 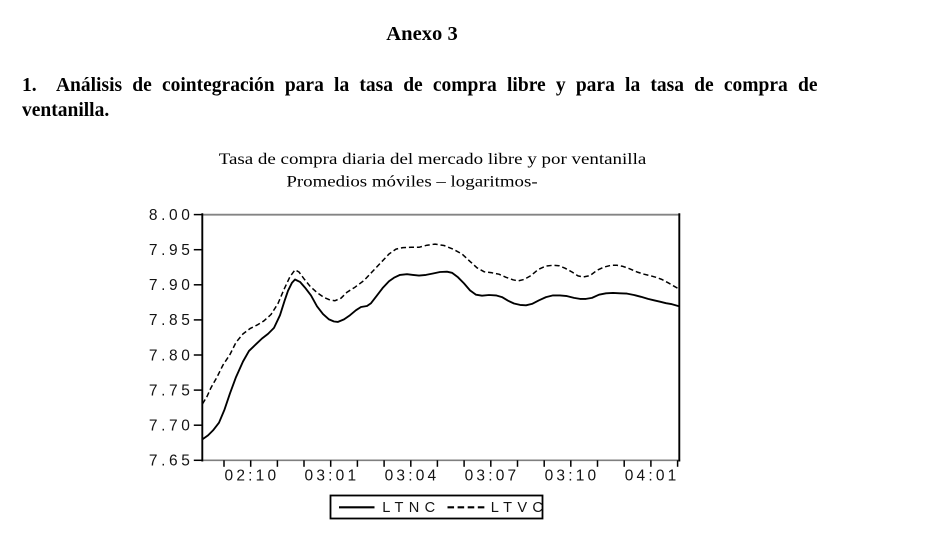 What do you see at coordinates (411, 180) in the screenshot?
I see `svg-text:Promedios móviles – logaritmos: Promedios móviles – logaritmos-` at bounding box center [411, 180].